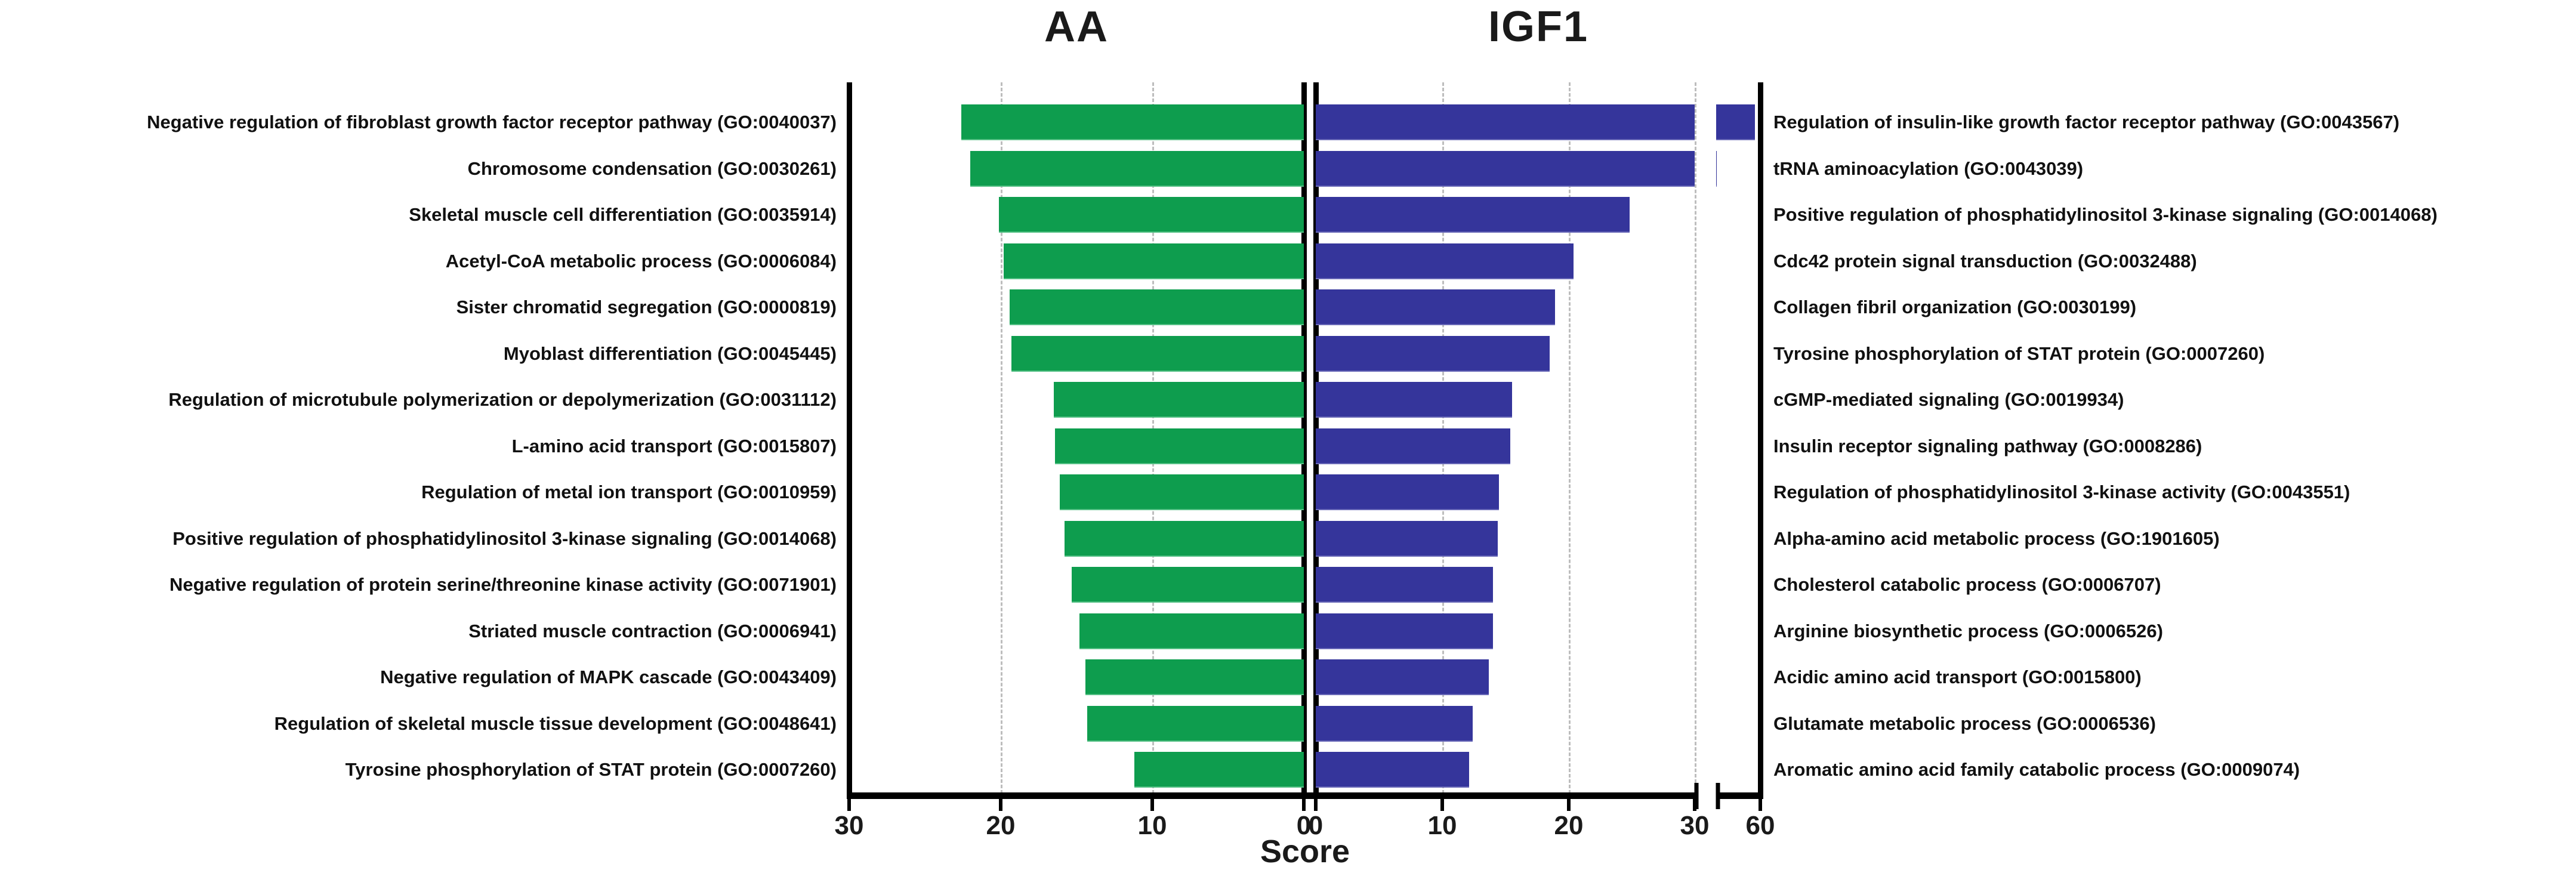  Describe the element at coordinates (1442, 826) in the screenshot. I see `right-axis-10-label: 10` at that location.